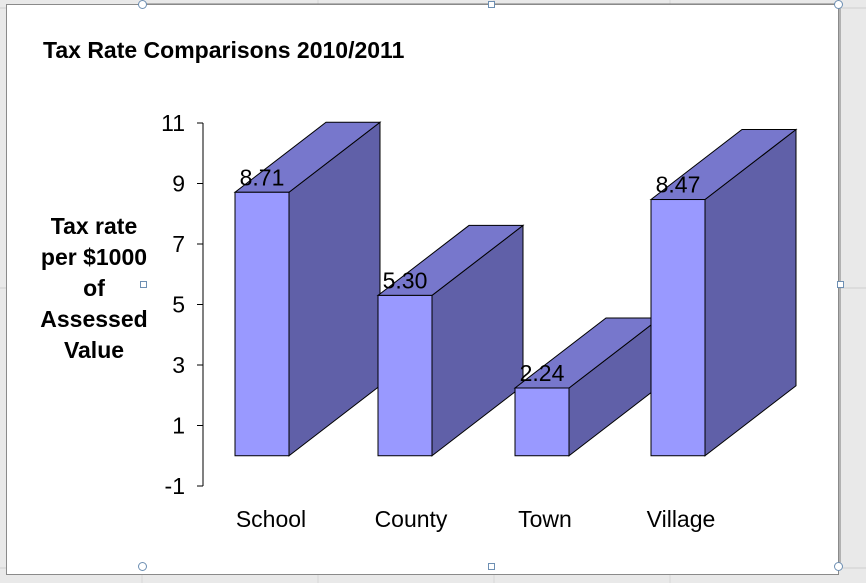 This screenshot has height=583, width=866. I want to click on x-tick-label: County, so click(411, 519).